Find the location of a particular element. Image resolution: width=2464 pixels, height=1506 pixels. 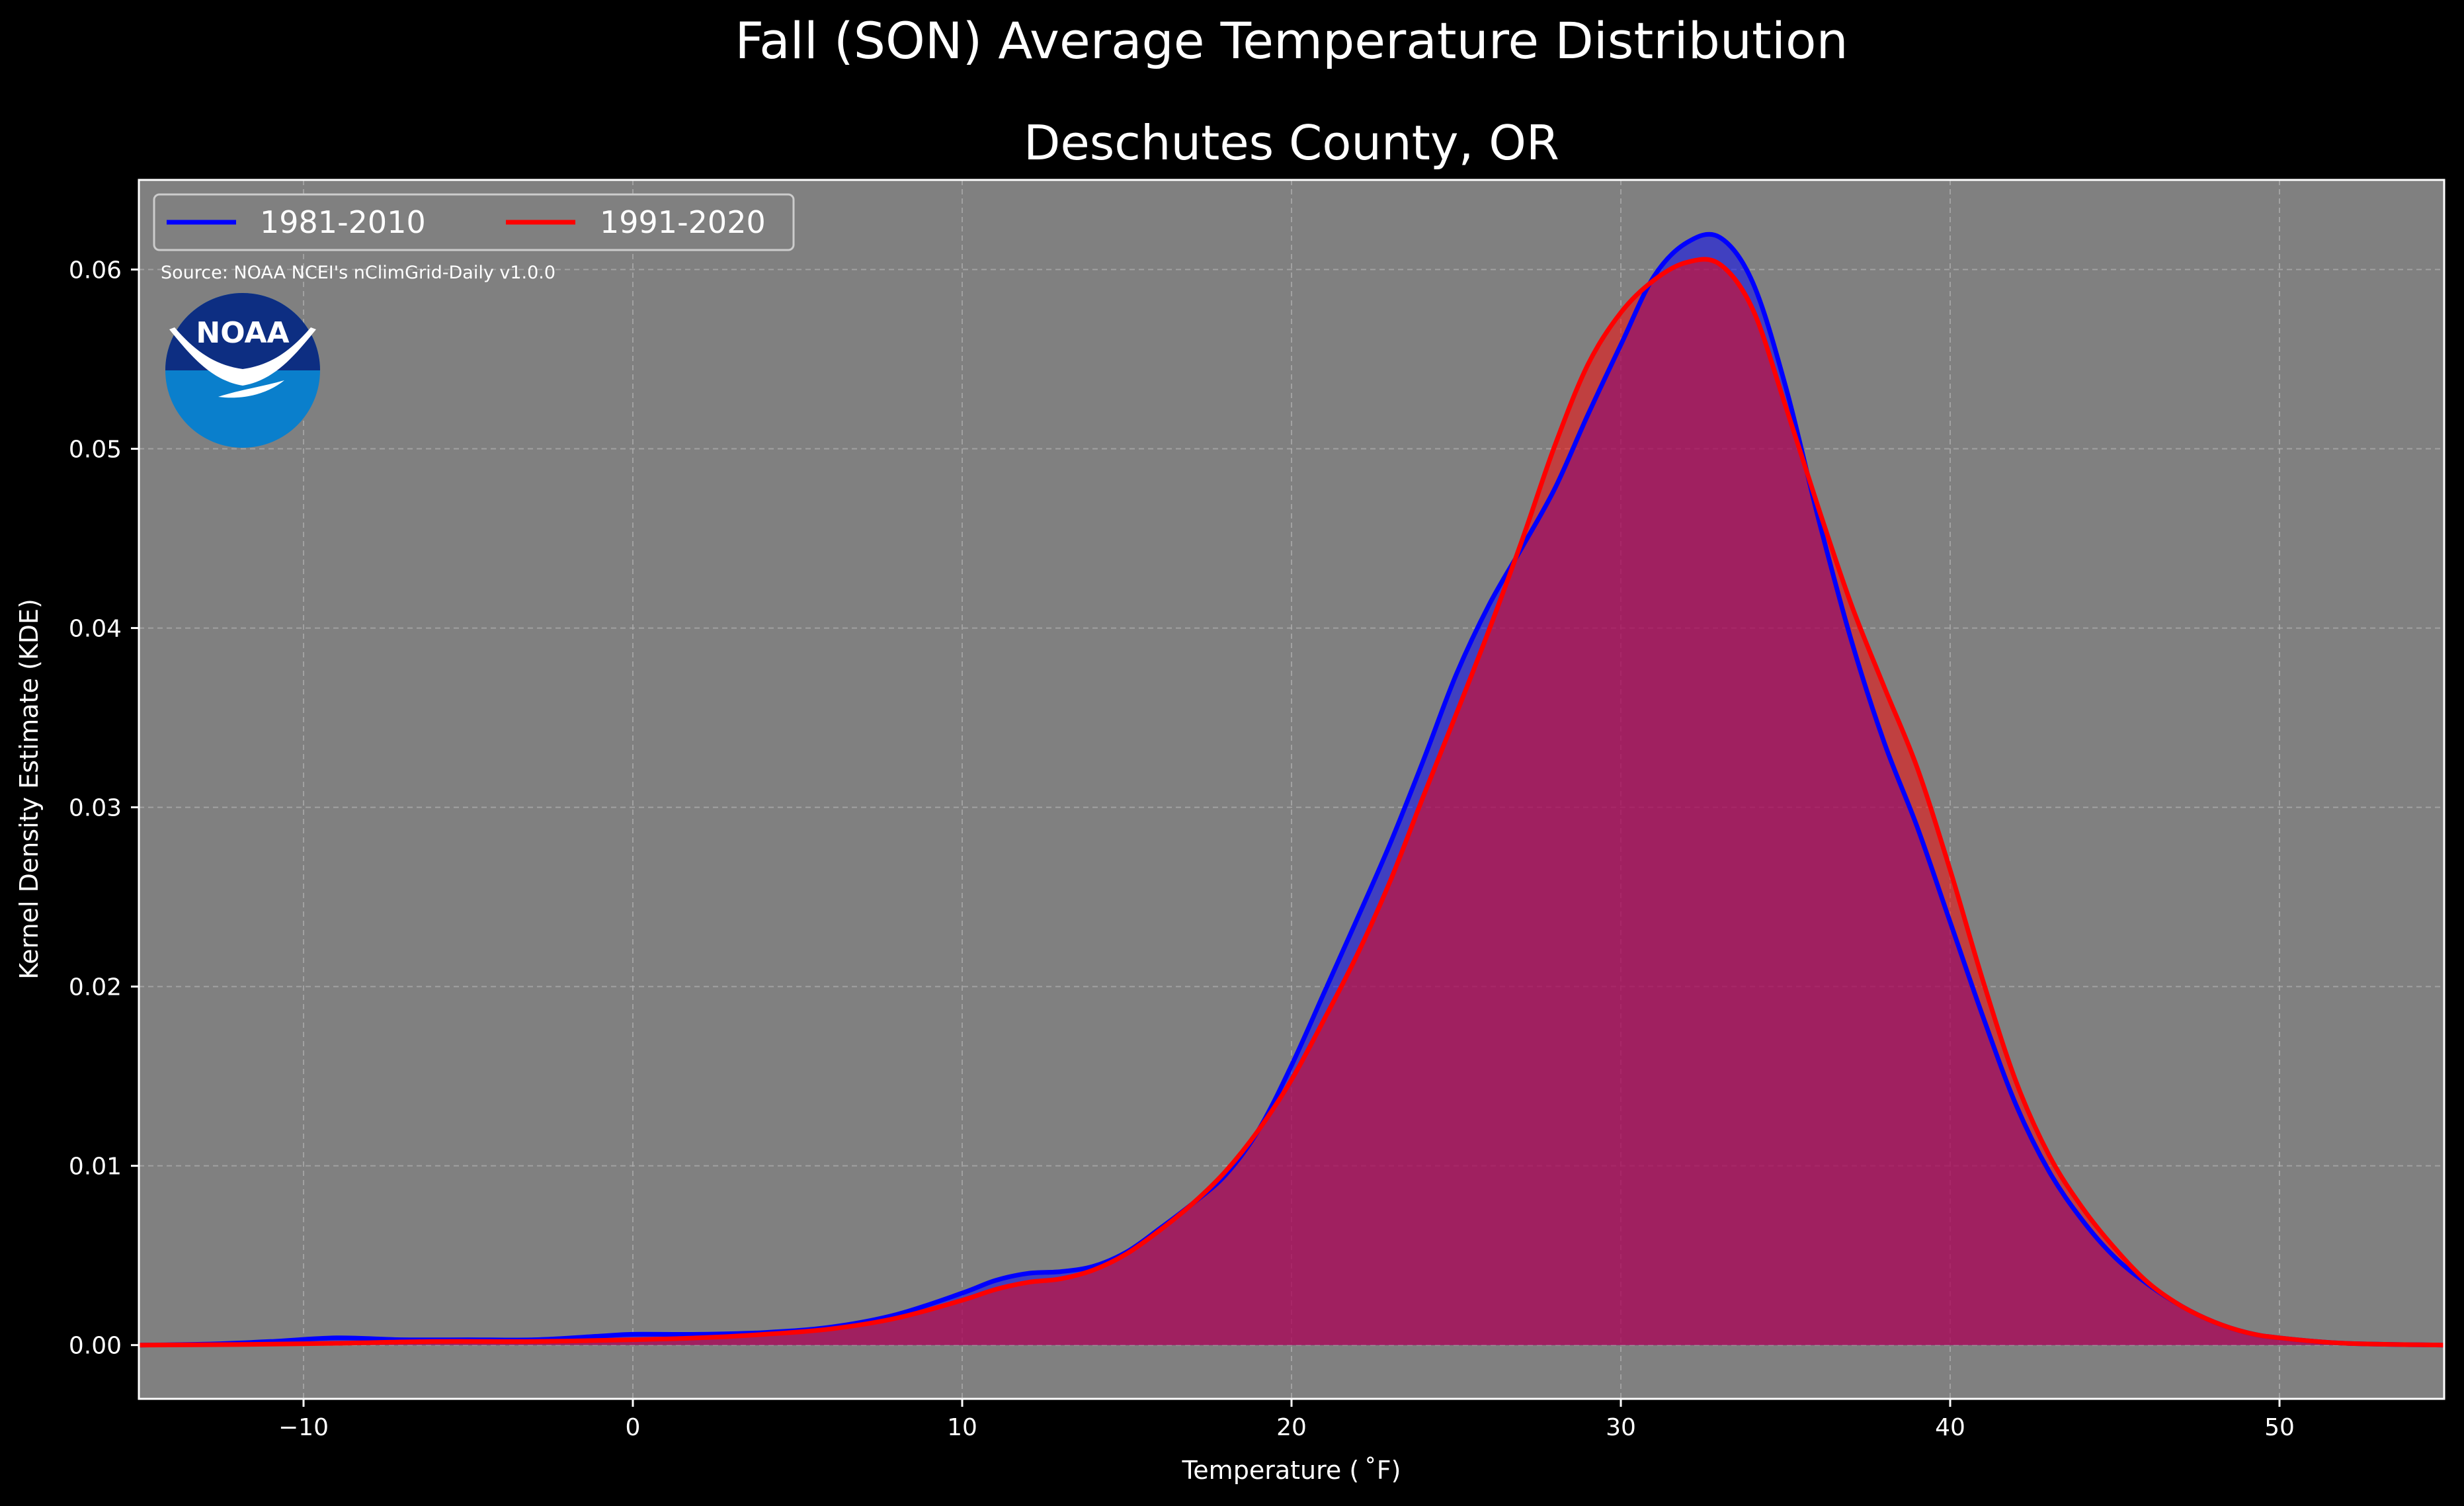

y-axis: 0.00 0.01 0.02 0.03 0.04 0.05 0.06 is located at coordinates (104, 809).